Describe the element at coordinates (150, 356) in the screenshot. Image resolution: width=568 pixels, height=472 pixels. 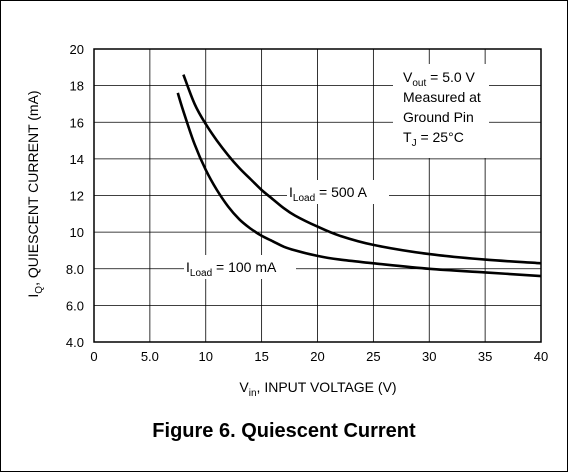
I see `x-tick-label: 5.0` at that location.